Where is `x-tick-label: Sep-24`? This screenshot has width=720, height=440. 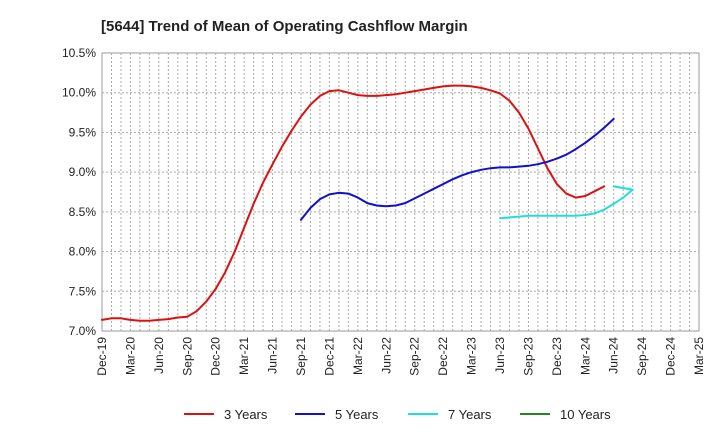 x-tick-label: Sep-24 is located at coordinates (642, 356).